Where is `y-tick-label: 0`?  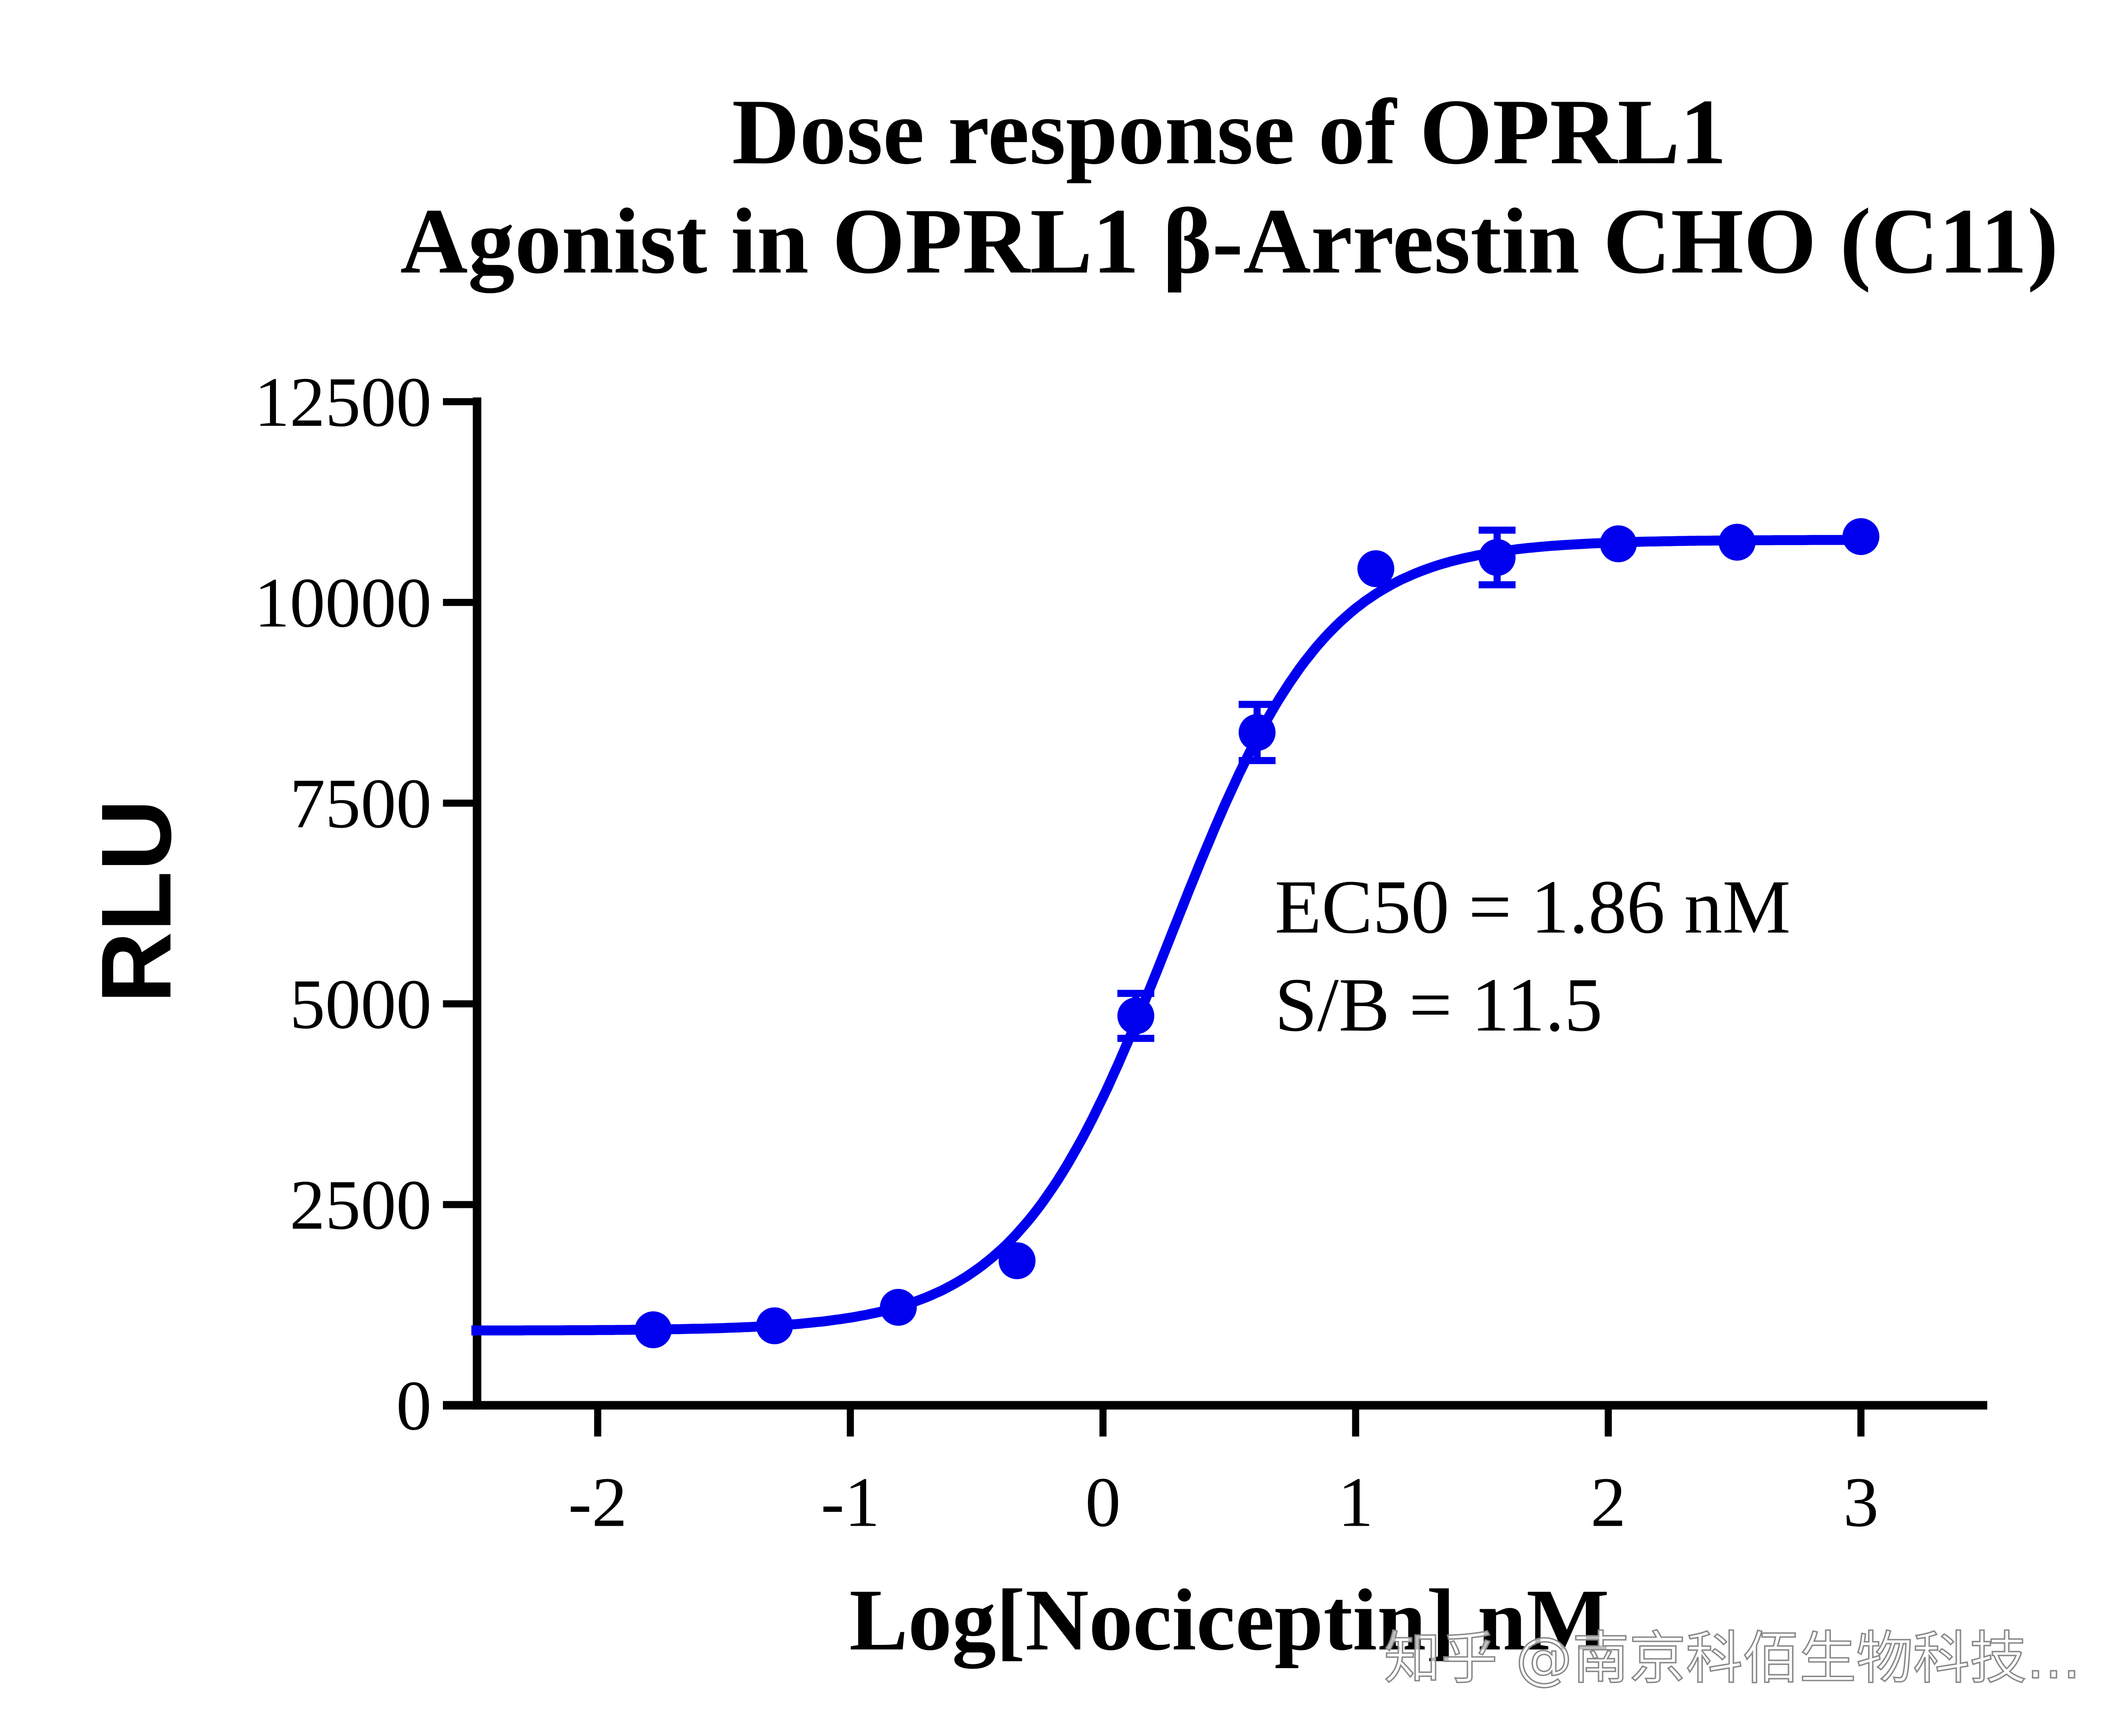 y-tick-label: 0 is located at coordinates (414, 1406).